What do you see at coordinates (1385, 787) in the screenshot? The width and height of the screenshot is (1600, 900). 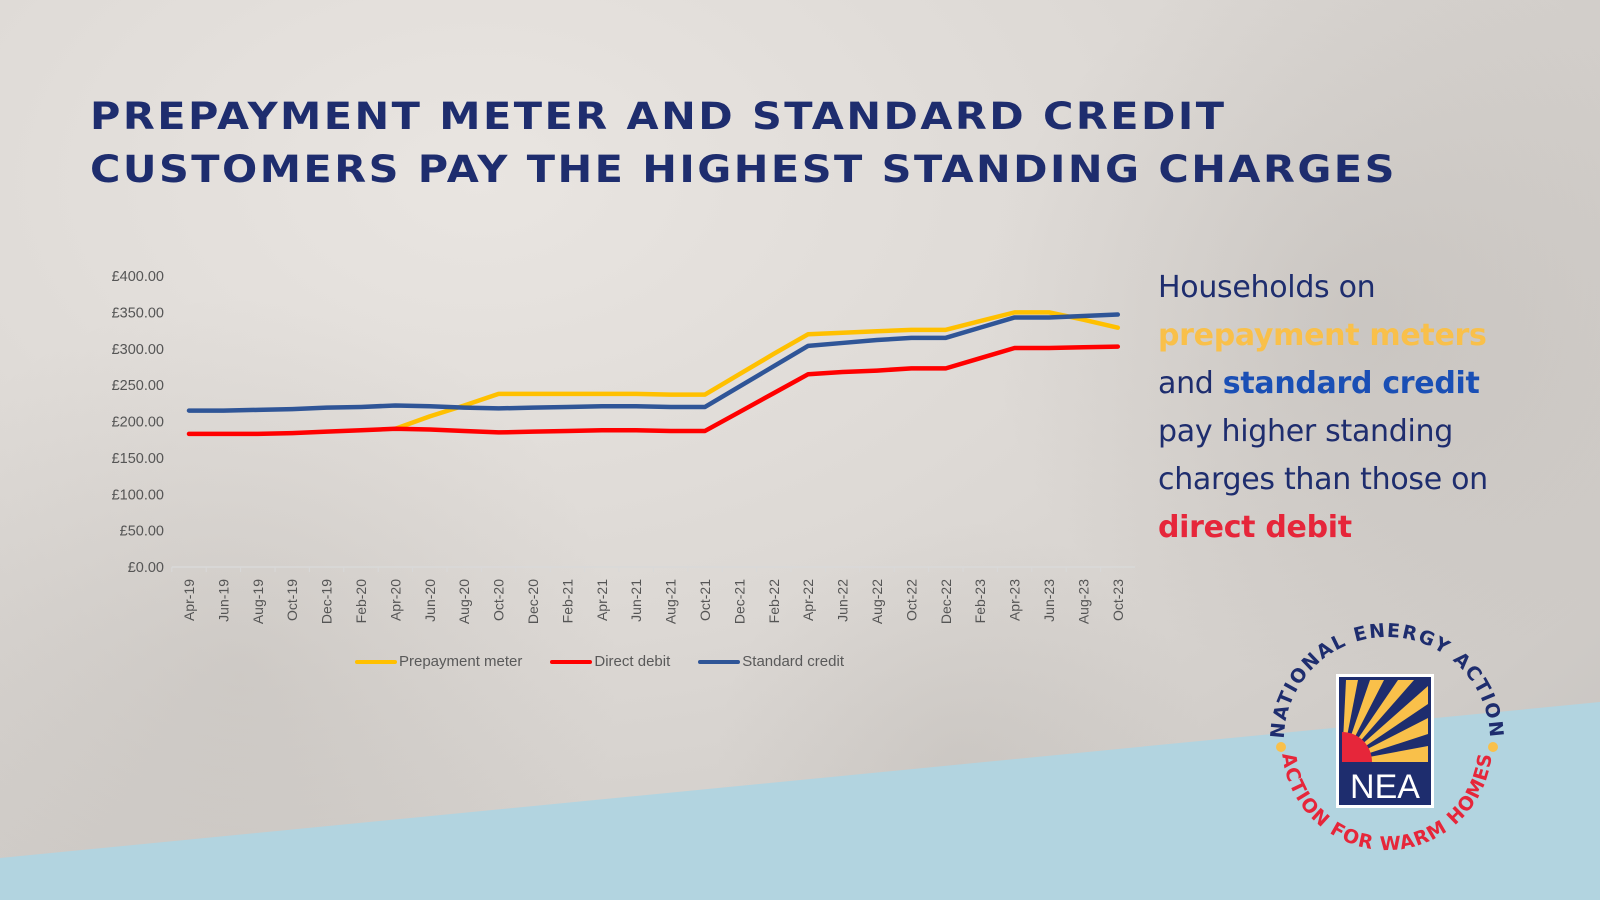 I see `logo-badge-text: NEA` at bounding box center [1385, 787].